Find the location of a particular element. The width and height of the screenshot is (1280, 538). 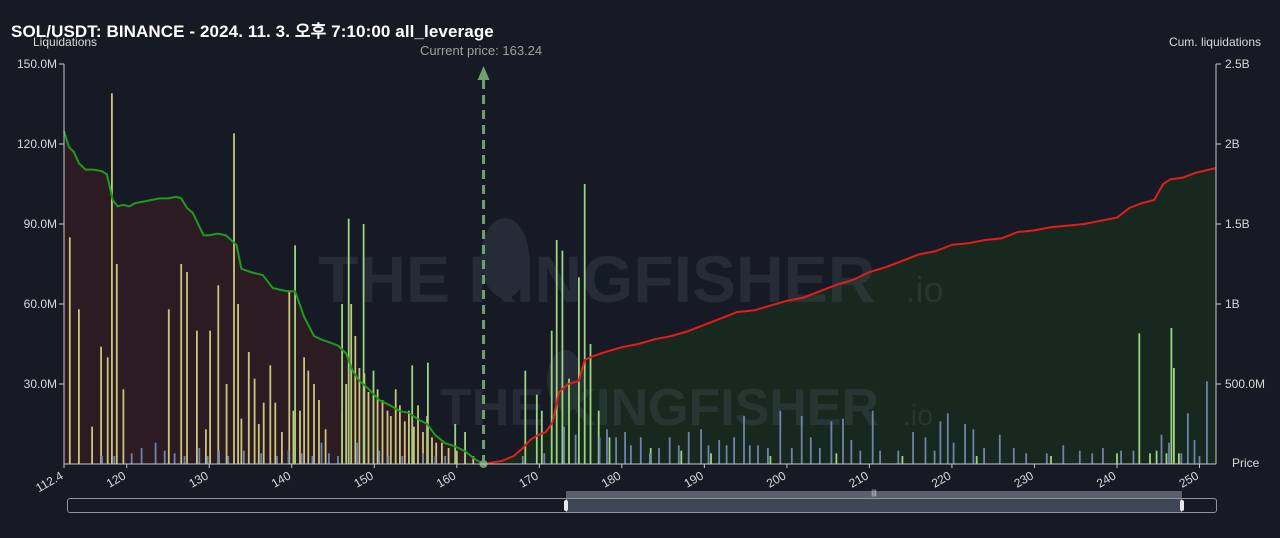

current-price-label: Current price: 163.24 is located at coordinates (481, 50).